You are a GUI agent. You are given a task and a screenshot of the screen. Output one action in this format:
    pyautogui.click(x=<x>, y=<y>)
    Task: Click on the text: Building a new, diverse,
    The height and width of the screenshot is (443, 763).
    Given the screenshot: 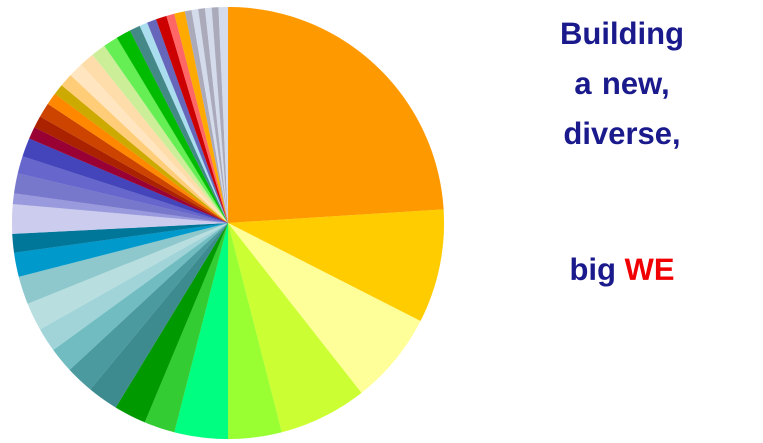 What is the action you would take?
    pyautogui.click(x=622, y=85)
    